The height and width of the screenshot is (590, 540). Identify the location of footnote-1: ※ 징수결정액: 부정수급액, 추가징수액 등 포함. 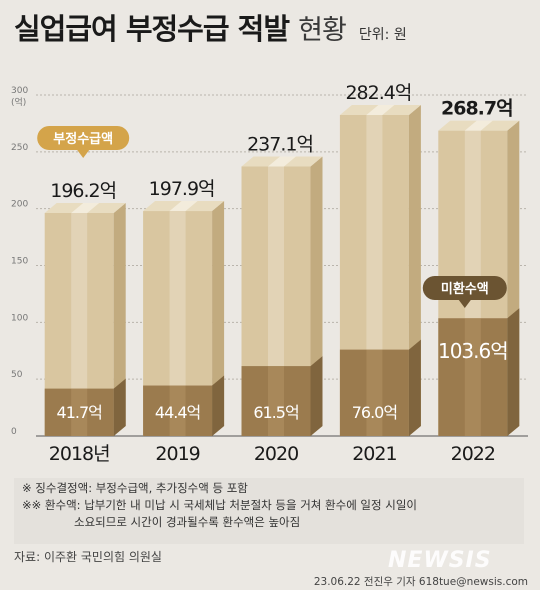
(135, 488).